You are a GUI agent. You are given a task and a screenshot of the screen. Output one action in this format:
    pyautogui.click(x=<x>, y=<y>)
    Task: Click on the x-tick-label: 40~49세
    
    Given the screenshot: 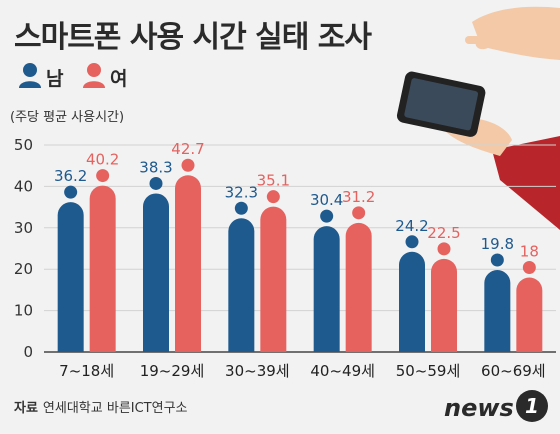 What is the action you would take?
    pyautogui.click(x=342, y=371)
    